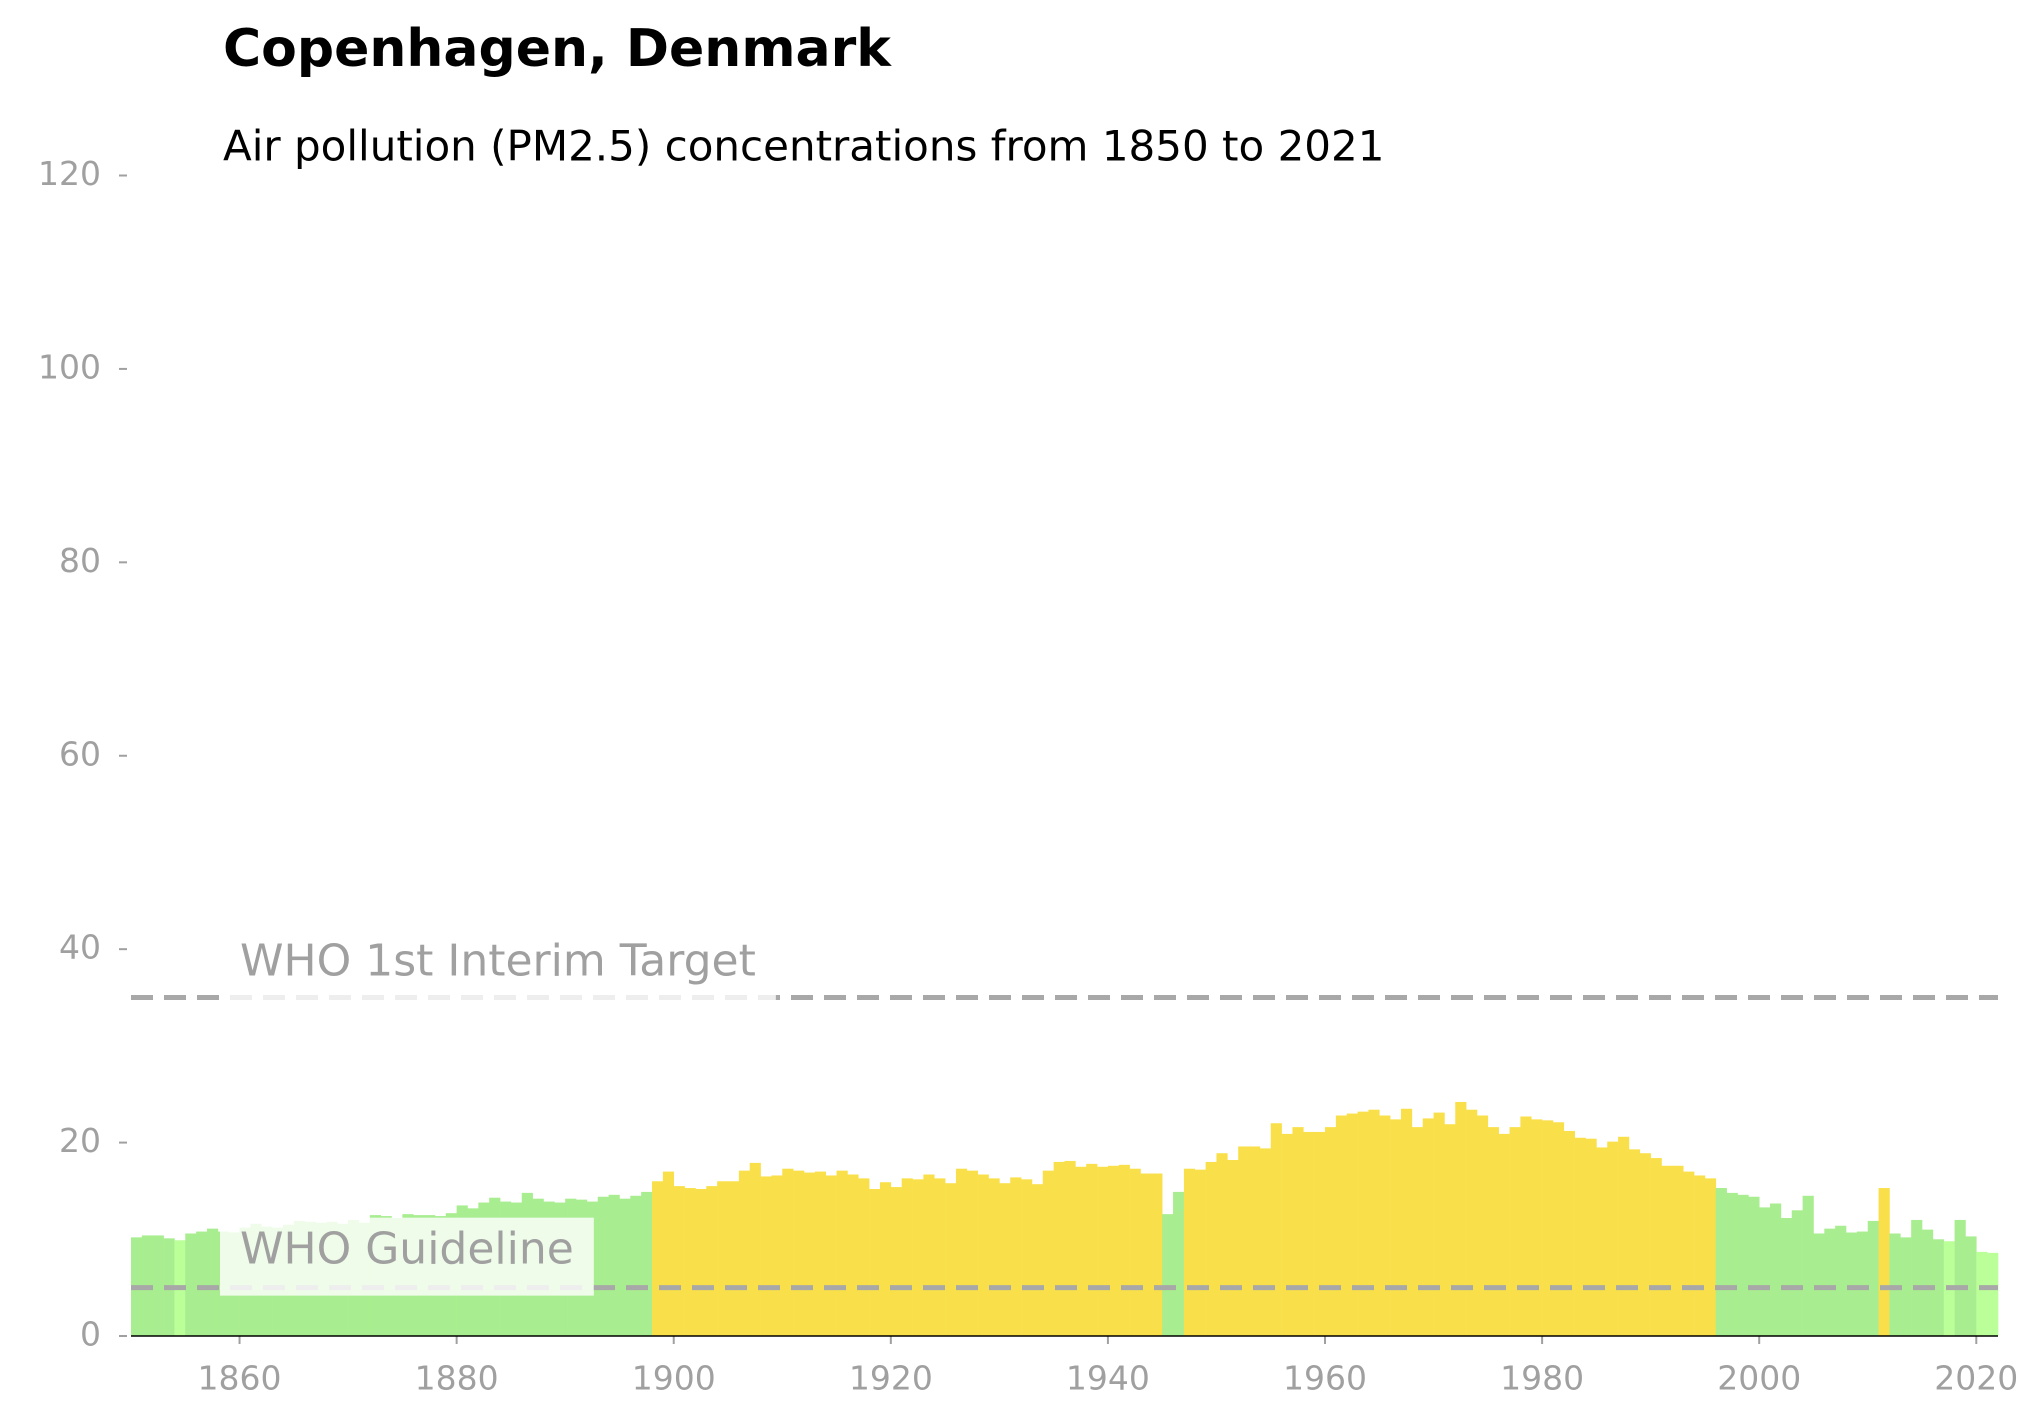  I want to click on x-tick-label: 1980, so click(1542, 1378).